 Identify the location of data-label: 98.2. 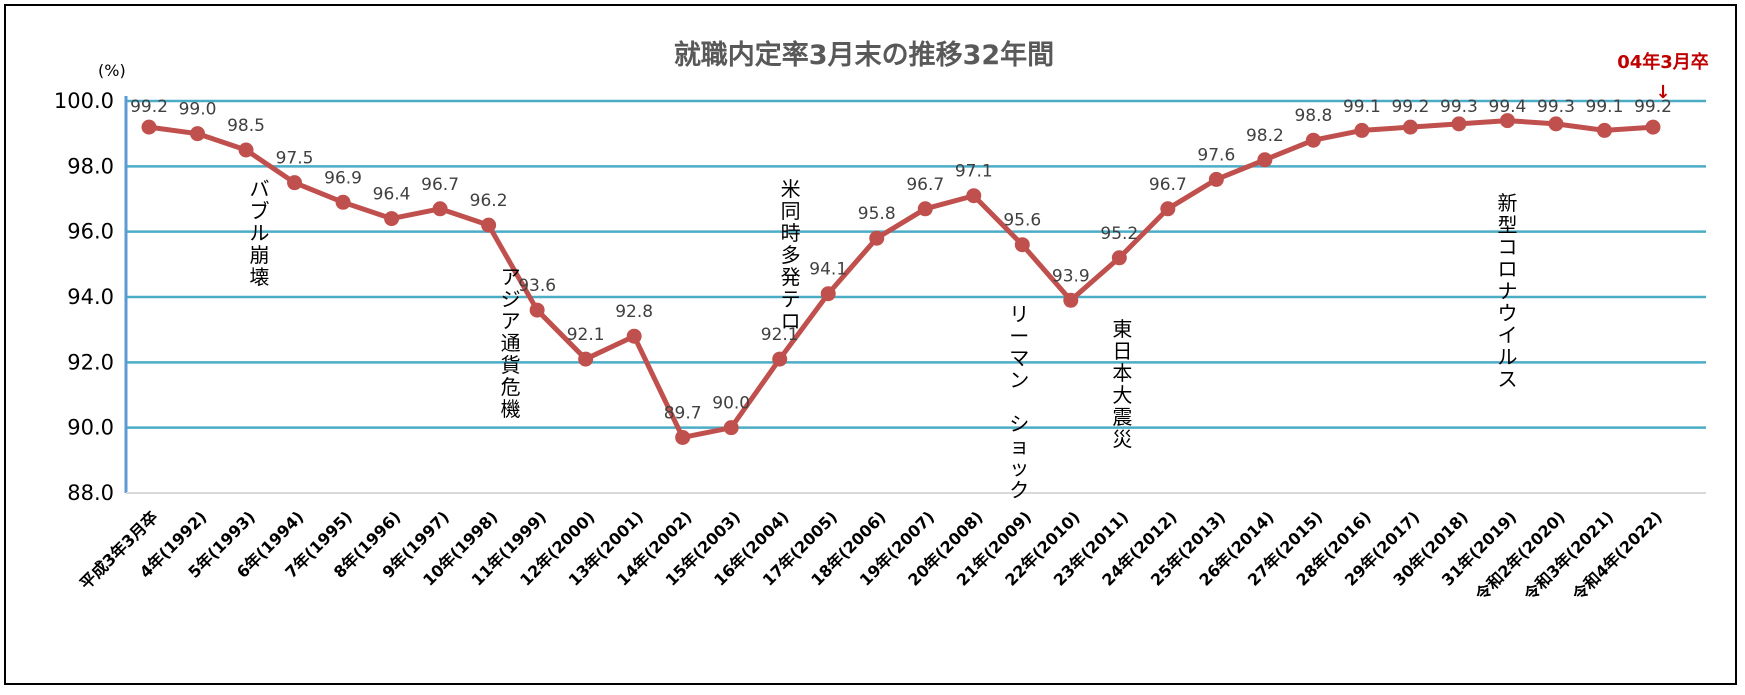
(1265, 136).